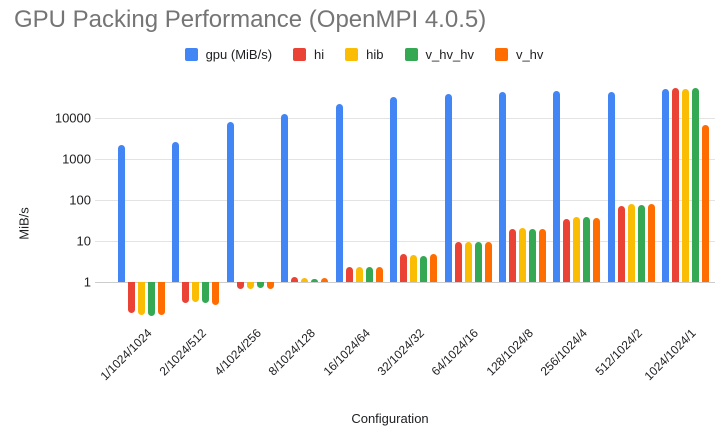 Image resolution: width=728 pixels, height=440 pixels. What do you see at coordinates (126, 355) in the screenshot?
I see `x-tick-label: 1/1024/1024` at bounding box center [126, 355].